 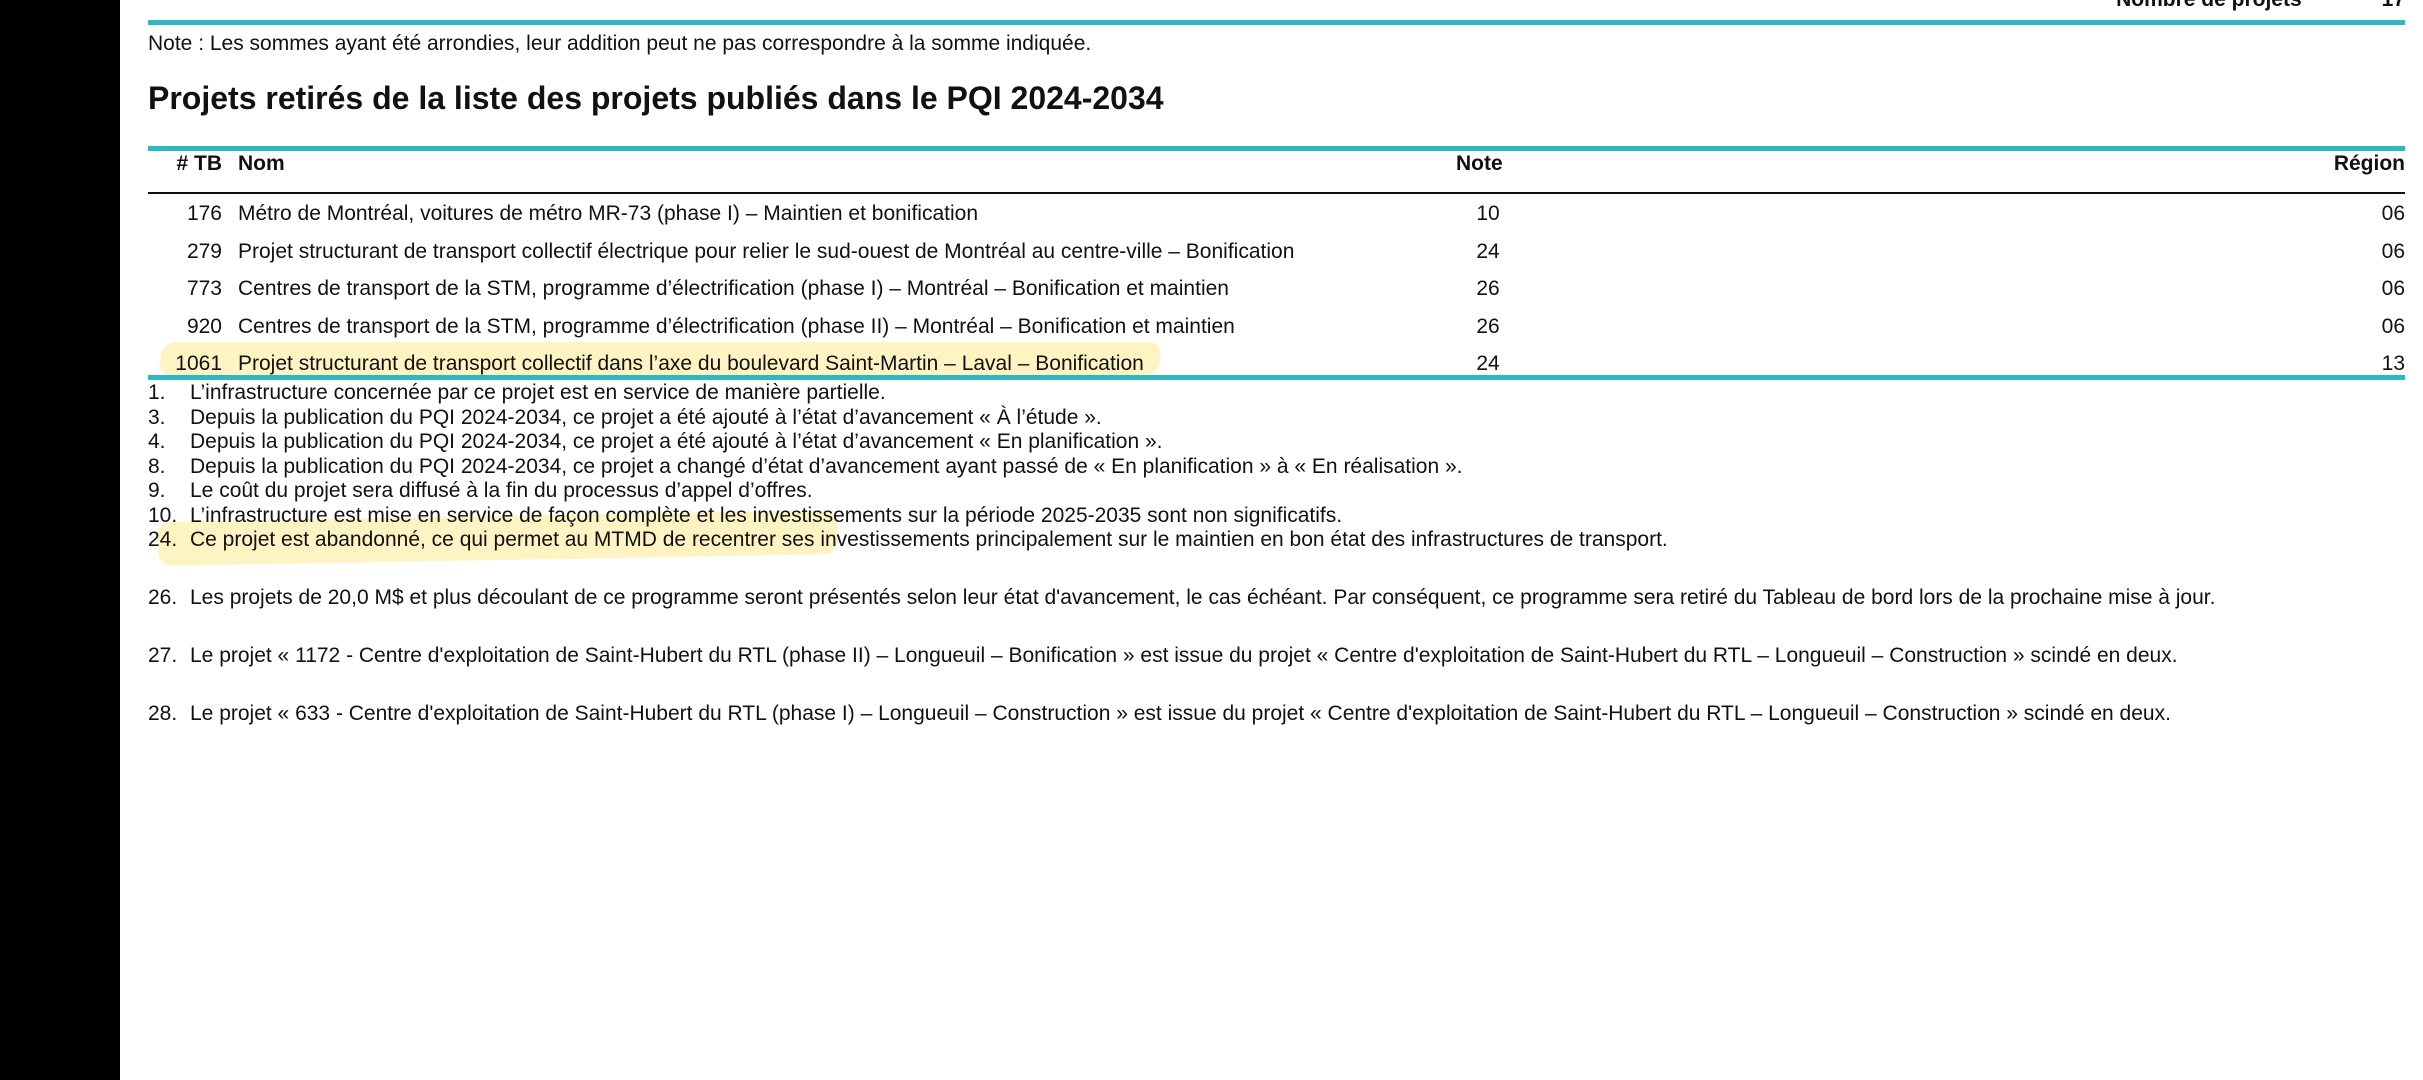 I want to click on footnote-number: 26., so click(x=163, y=597).